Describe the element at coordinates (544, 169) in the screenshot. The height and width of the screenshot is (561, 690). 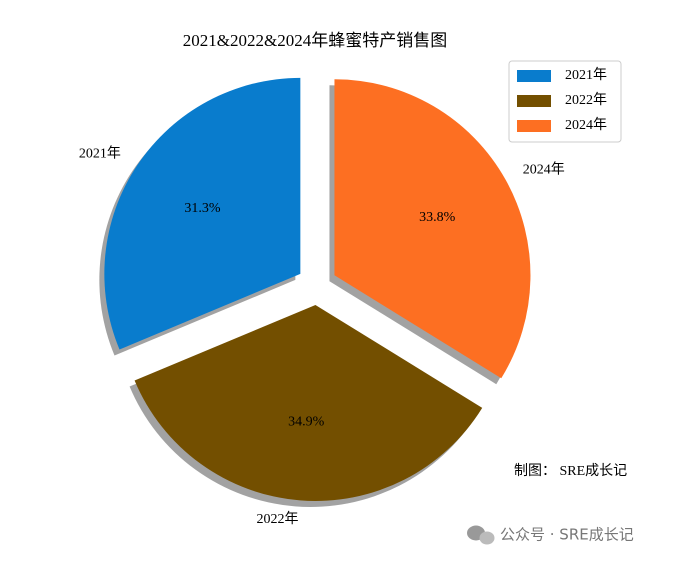
I see `category-label: 2024年` at that location.